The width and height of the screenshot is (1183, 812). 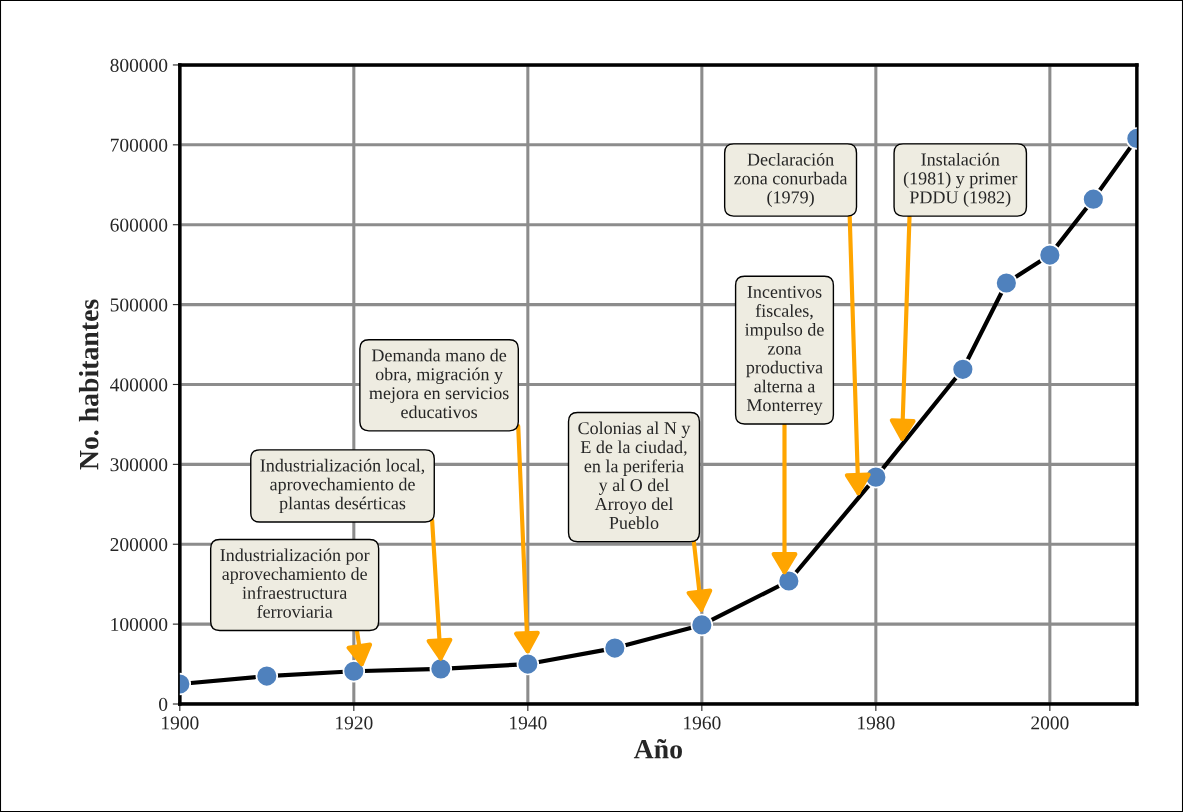 I want to click on y-tick-label: 400000, so click(x=139, y=385).